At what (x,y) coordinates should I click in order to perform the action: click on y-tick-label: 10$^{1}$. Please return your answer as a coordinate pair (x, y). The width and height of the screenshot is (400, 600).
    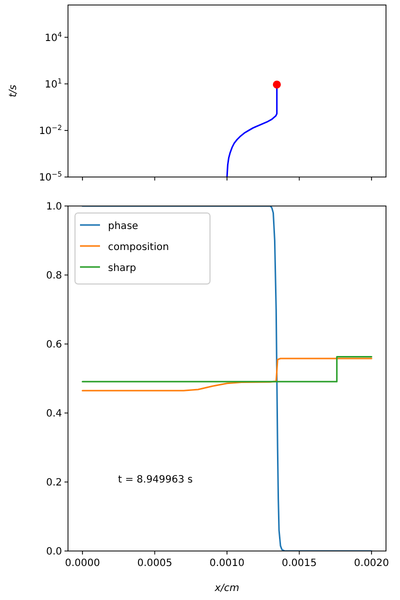
    Looking at the image, I should click on (53, 83).